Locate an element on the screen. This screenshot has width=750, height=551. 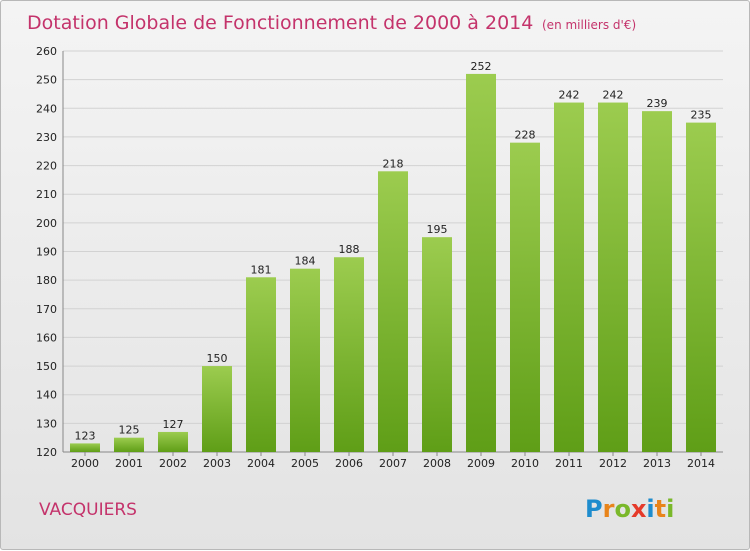
x-tick-label: 2003 is located at coordinates (217, 463).